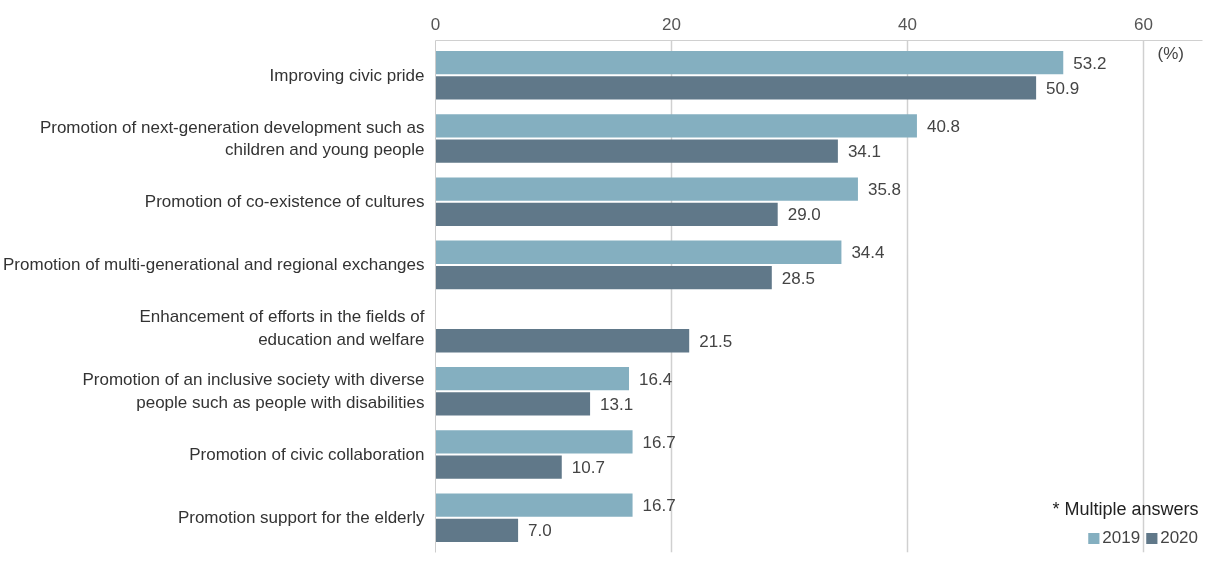 This screenshot has height=562, width=1208. What do you see at coordinates (868, 253) in the screenshot?
I see `text: 34.4` at bounding box center [868, 253].